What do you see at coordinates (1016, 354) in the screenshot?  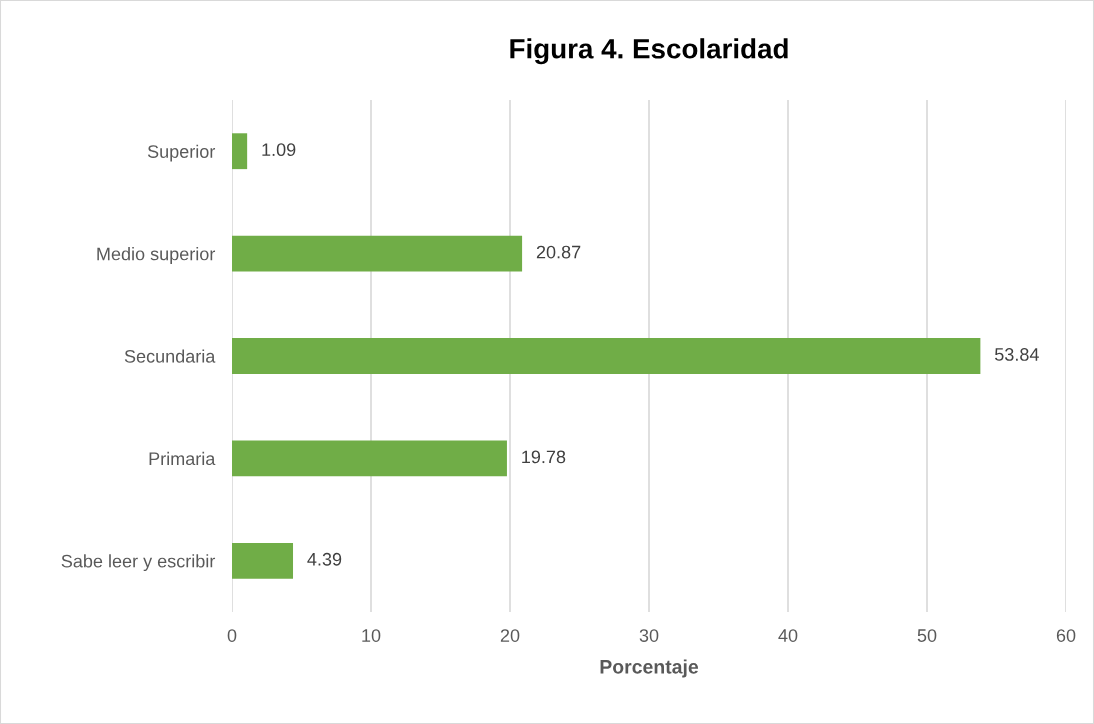 I see `data-label: 53.84` at bounding box center [1016, 354].